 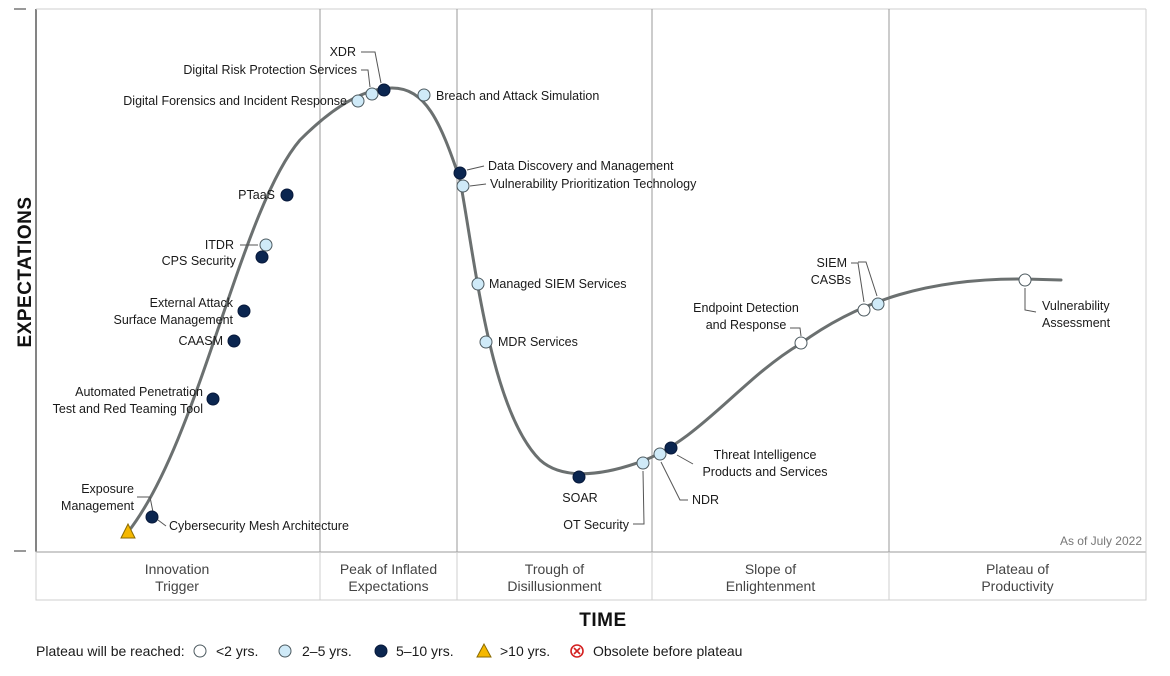 What do you see at coordinates (801, 343) in the screenshot?
I see `marker-endpoint-detection-and-response` at bounding box center [801, 343].